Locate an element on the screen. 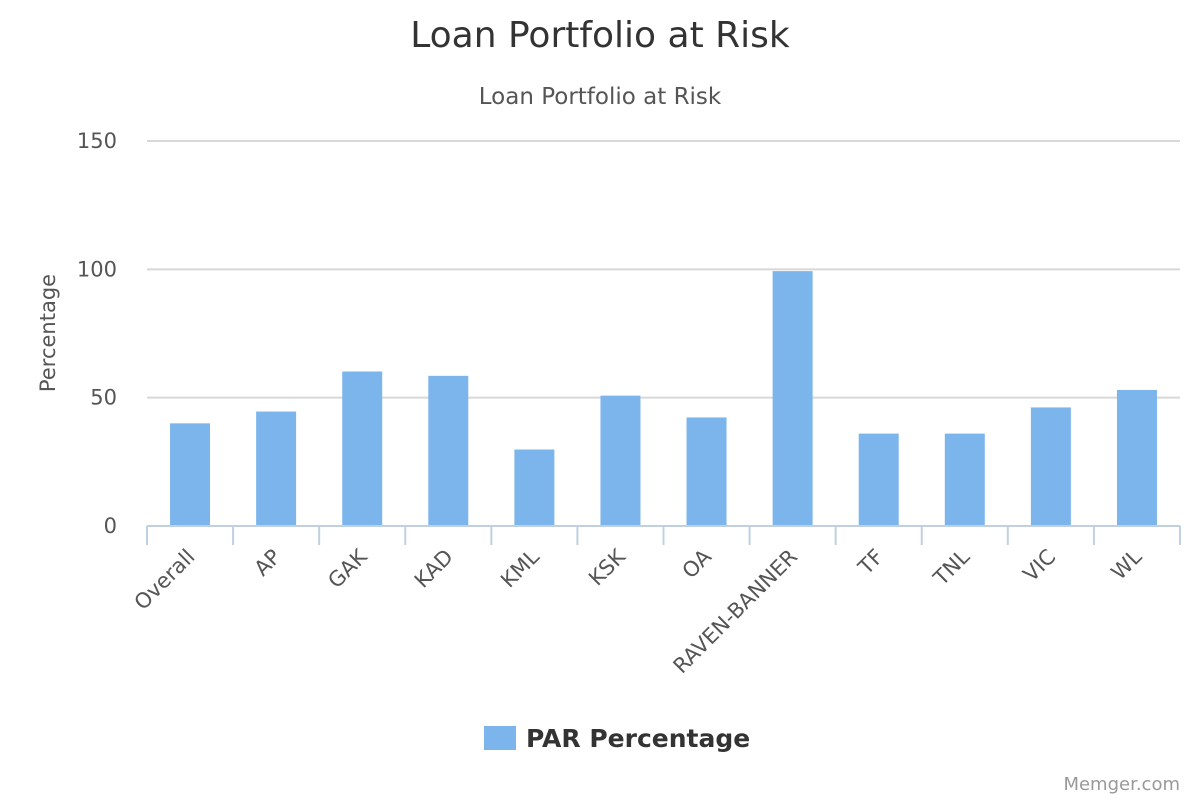 The image size is (1200, 800). chart-subtitle: Loan Portfolio at Risk is located at coordinates (600, 97).